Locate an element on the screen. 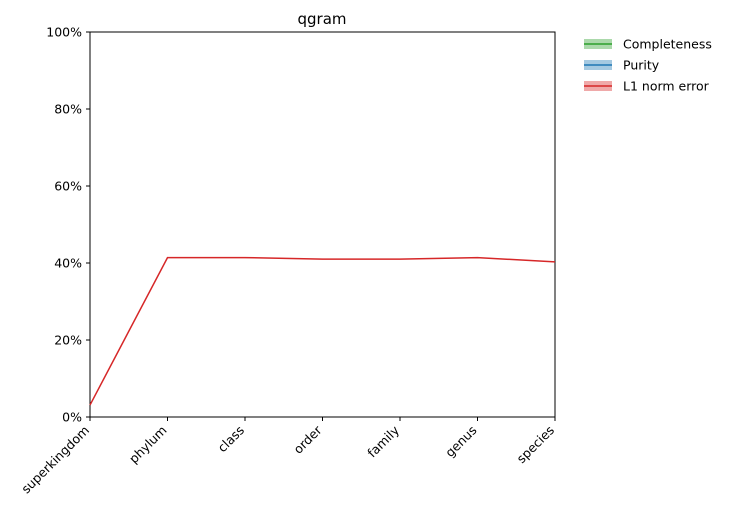 The height and width of the screenshot is (517, 737). x-tick-label: superkingdom is located at coordinates (55, 460).